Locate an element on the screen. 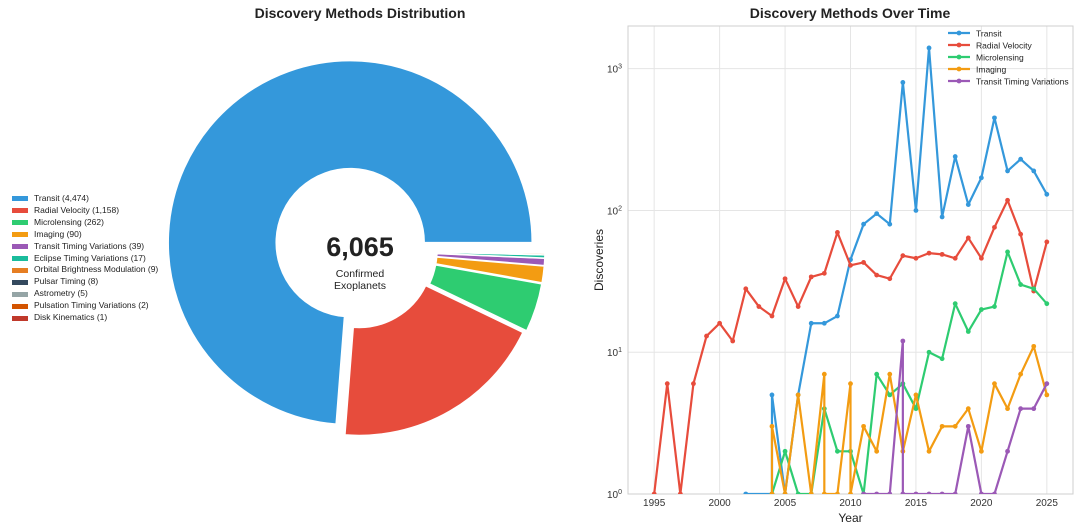 Image resolution: width=1080 pixels, height=526 pixels. pie-legend-label: Disk Kinematics (1) is located at coordinates (71, 317).